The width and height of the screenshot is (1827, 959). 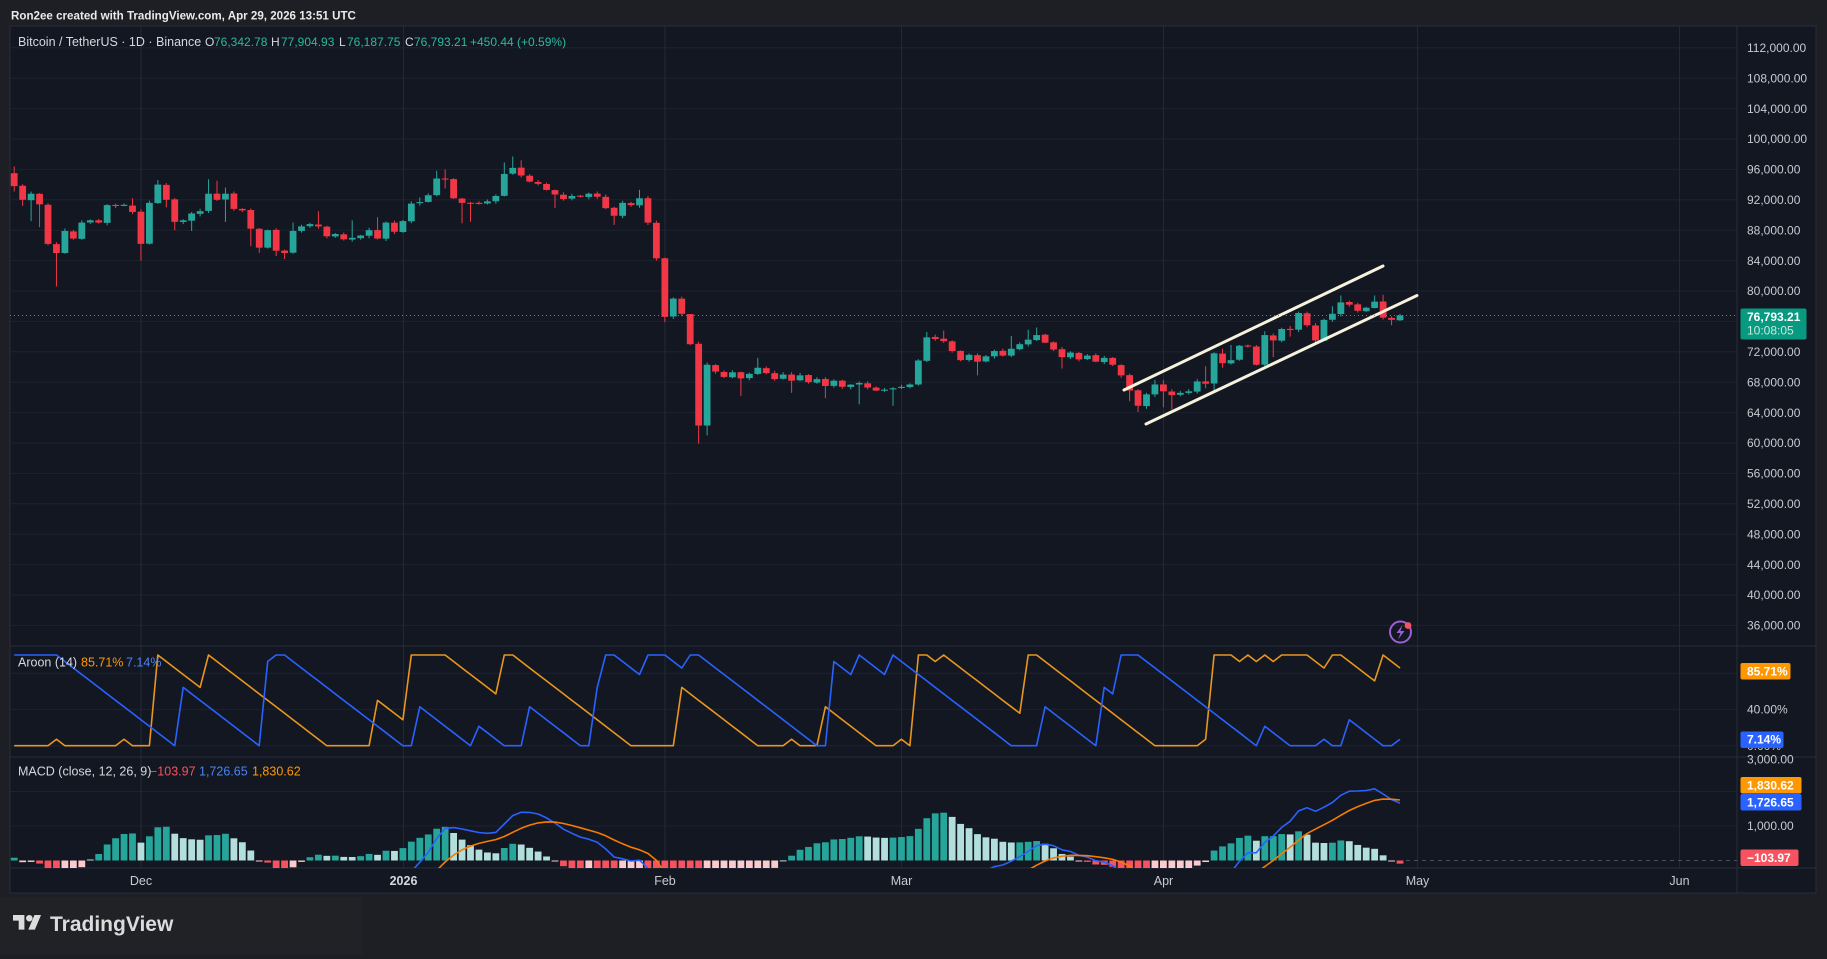 I want to click on svg-text: 44,000.00, so click(x=1774, y=565).